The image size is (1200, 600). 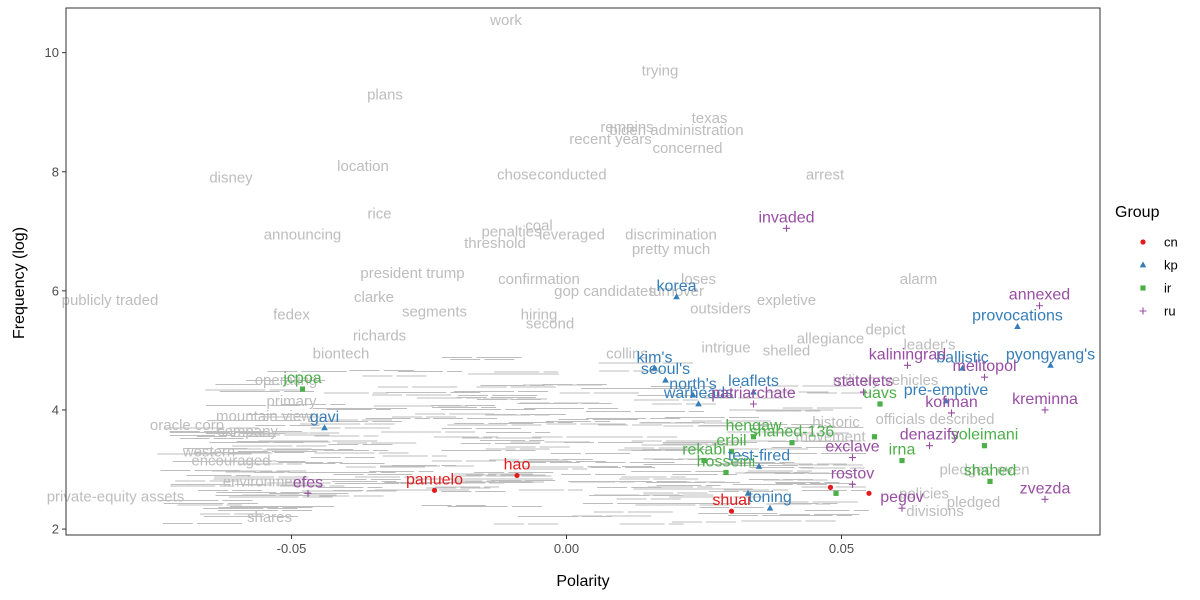 I want to click on background-word: policies, so click(x=924, y=493).